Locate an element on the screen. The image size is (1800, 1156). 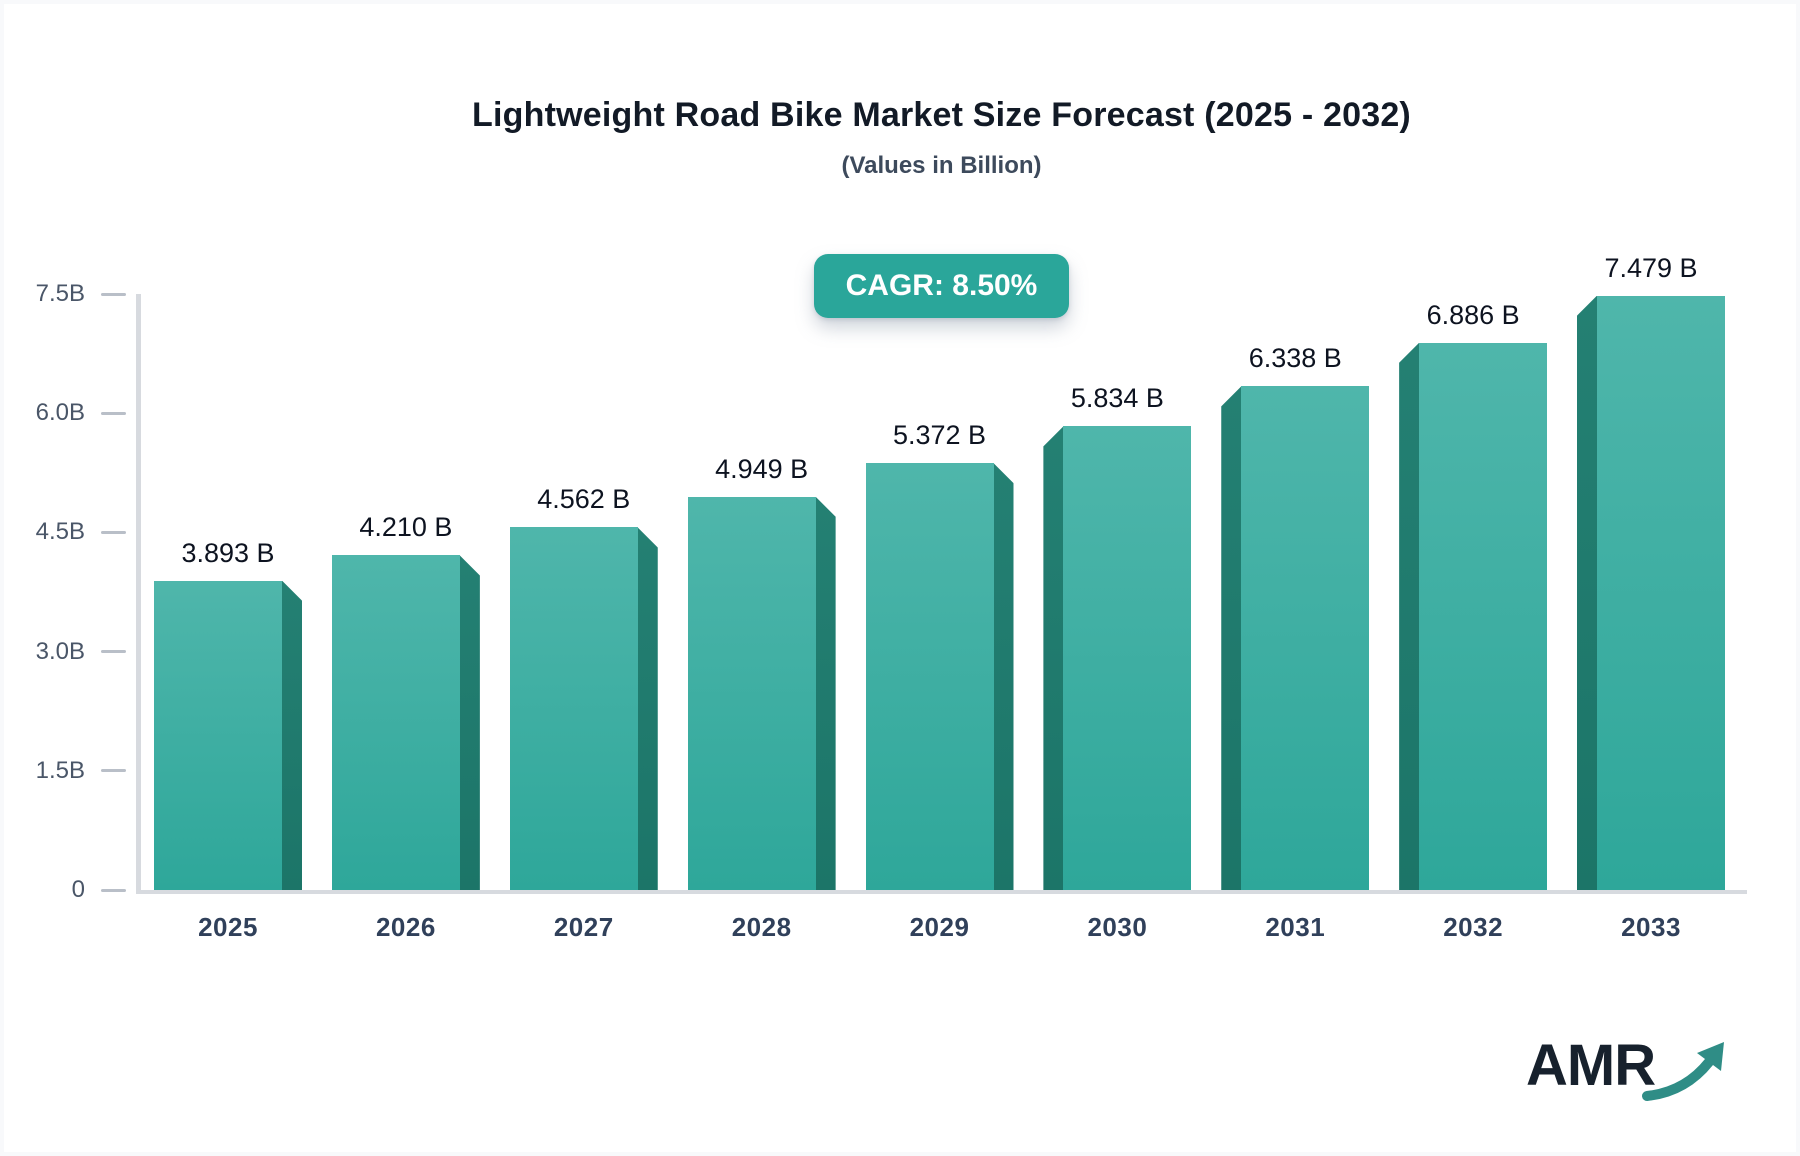
bar: 3.893 B 2025 is located at coordinates (228, 740).